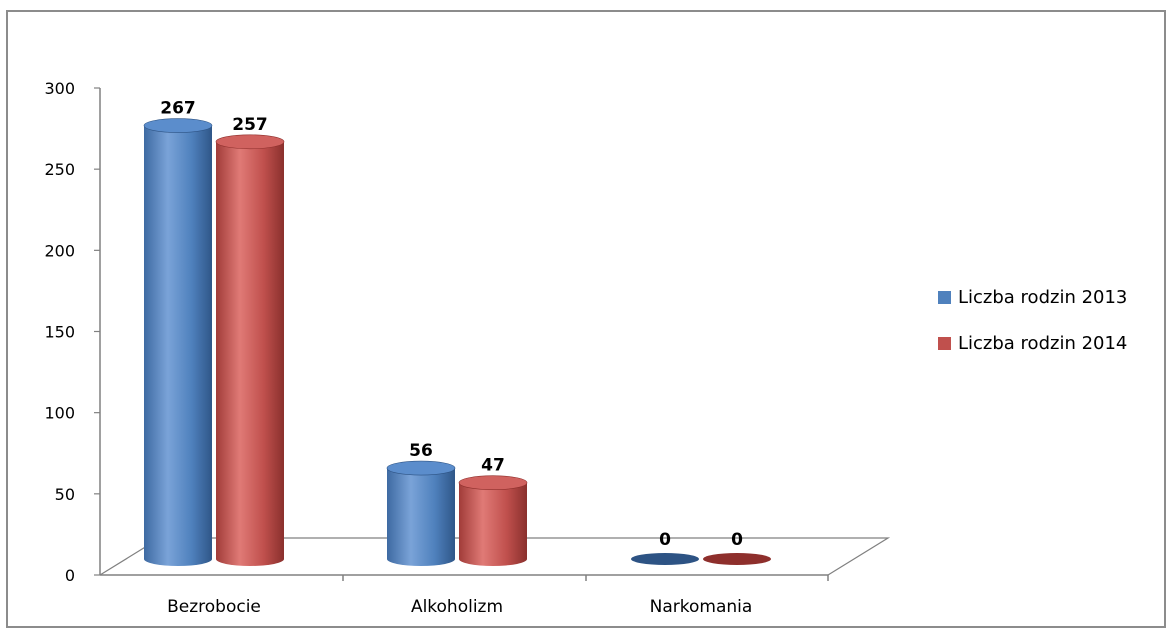 The width and height of the screenshot is (1173, 632). I want to click on y-tick-labels: 0 50 100 150 200 250 300, so click(72, 332).